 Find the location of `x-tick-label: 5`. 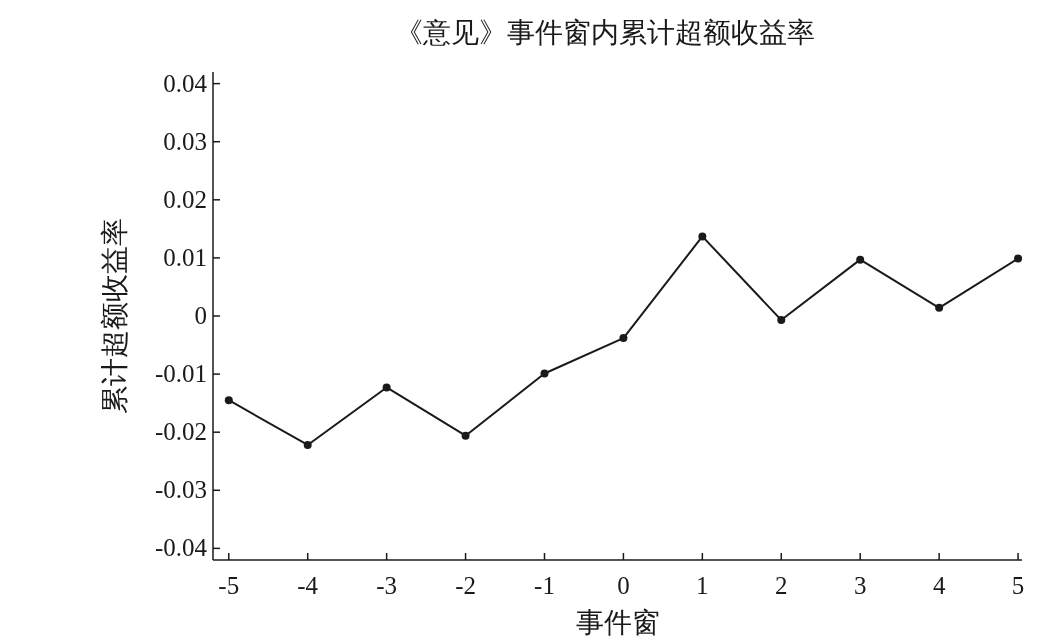

x-tick-label: 5 is located at coordinates (1018, 585).